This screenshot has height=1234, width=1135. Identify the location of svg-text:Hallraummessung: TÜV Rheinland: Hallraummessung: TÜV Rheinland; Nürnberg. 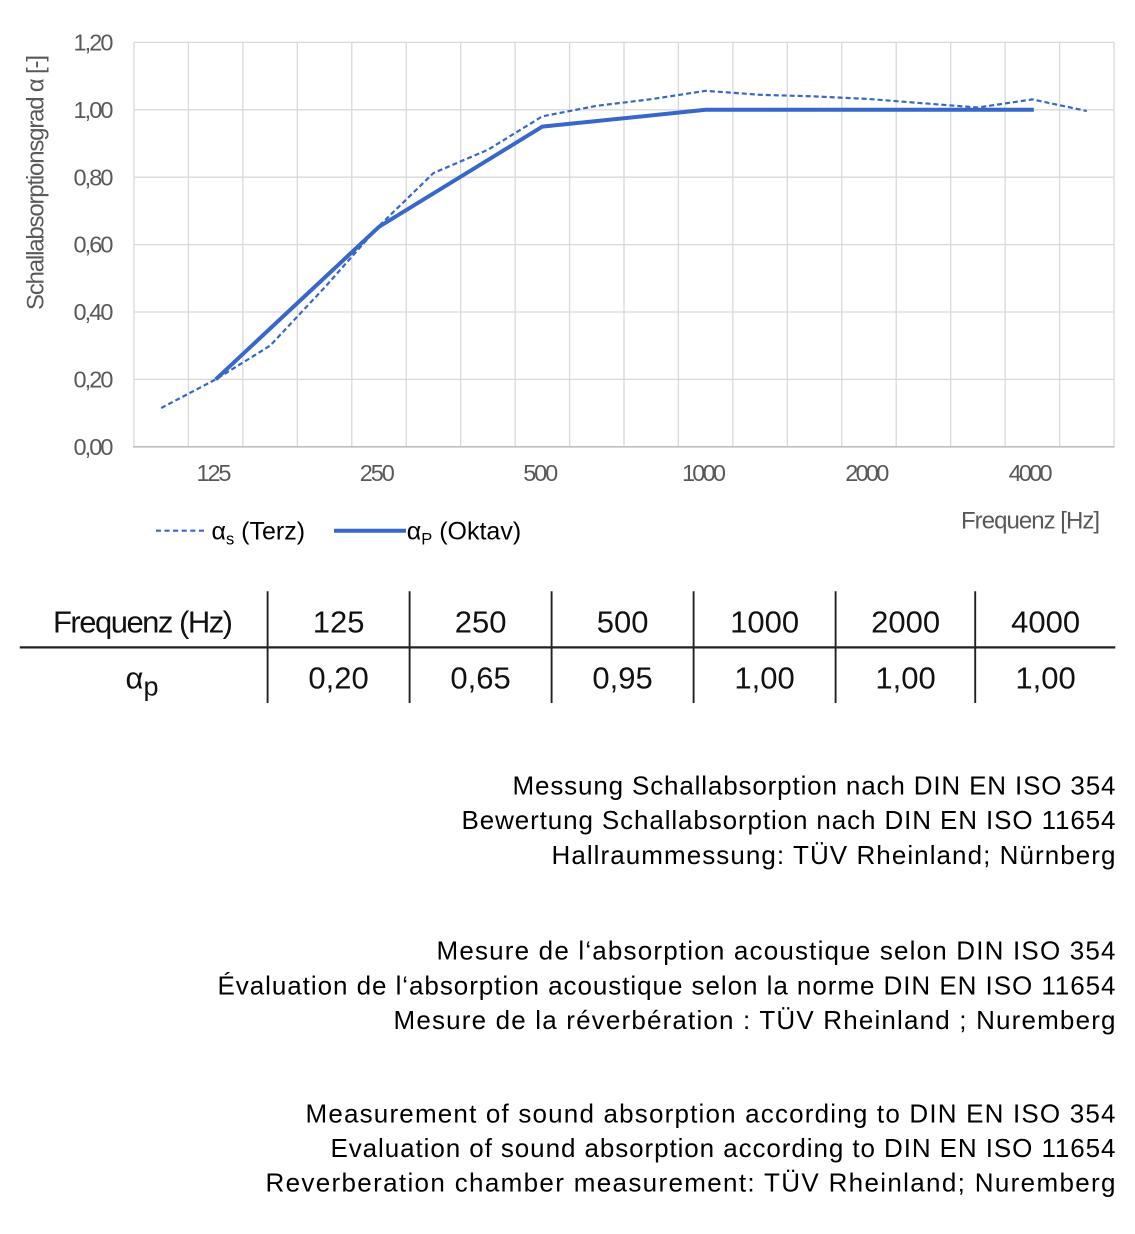
(834, 855).